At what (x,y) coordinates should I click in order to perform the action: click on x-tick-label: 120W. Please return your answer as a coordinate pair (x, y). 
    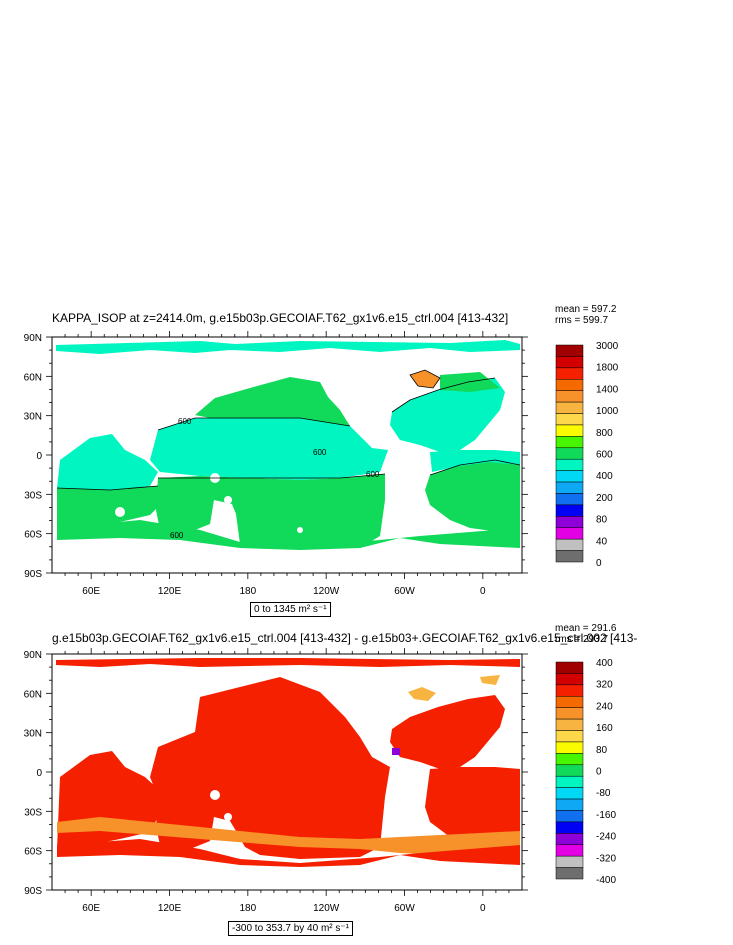
    Looking at the image, I should click on (326, 908).